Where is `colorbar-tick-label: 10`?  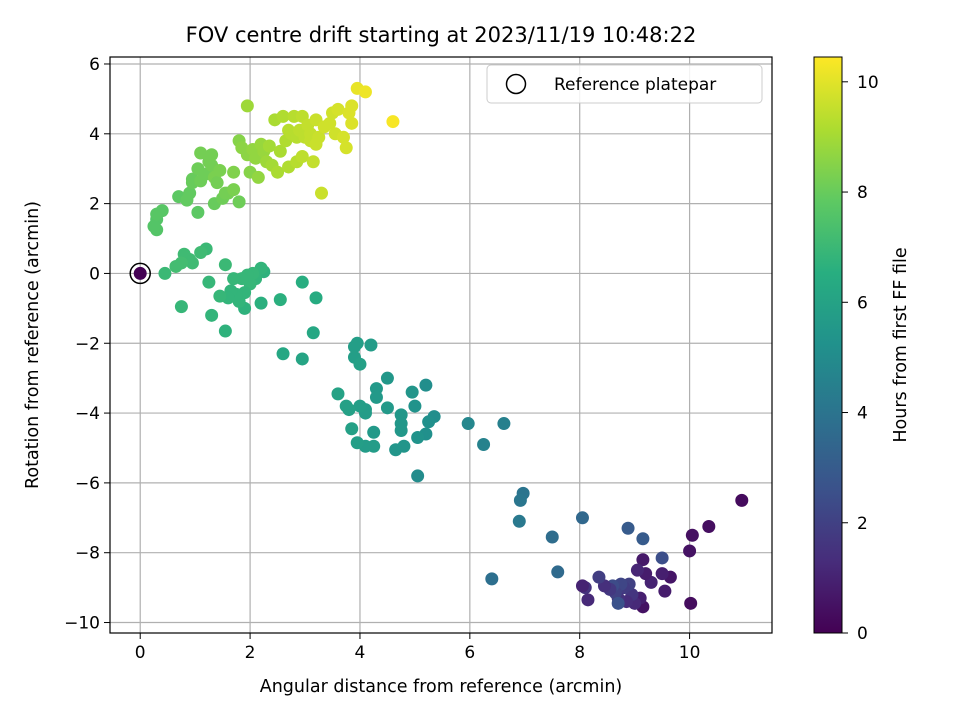 colorbar-tick-label: 10 is located at coordinates (868, 83).